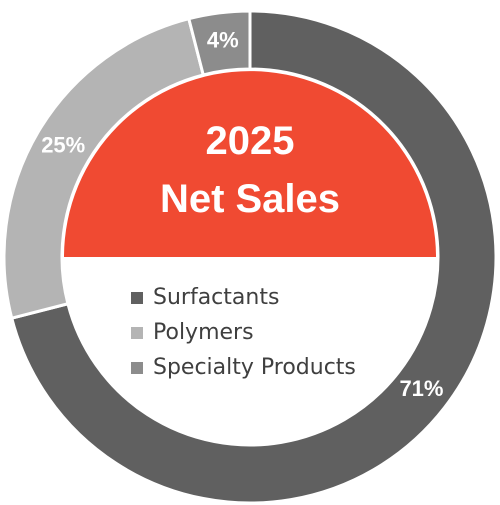  What do you see at coordinates (254, 367) in the screenshot?
I see `legend-label: Specialty Products` at bounding box center [254, 367].